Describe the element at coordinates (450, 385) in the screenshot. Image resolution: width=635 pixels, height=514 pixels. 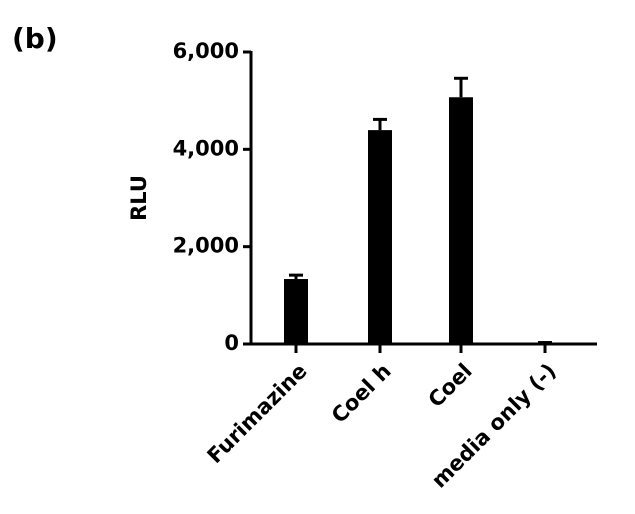
I see `x-tick-label: Coel` at that location.